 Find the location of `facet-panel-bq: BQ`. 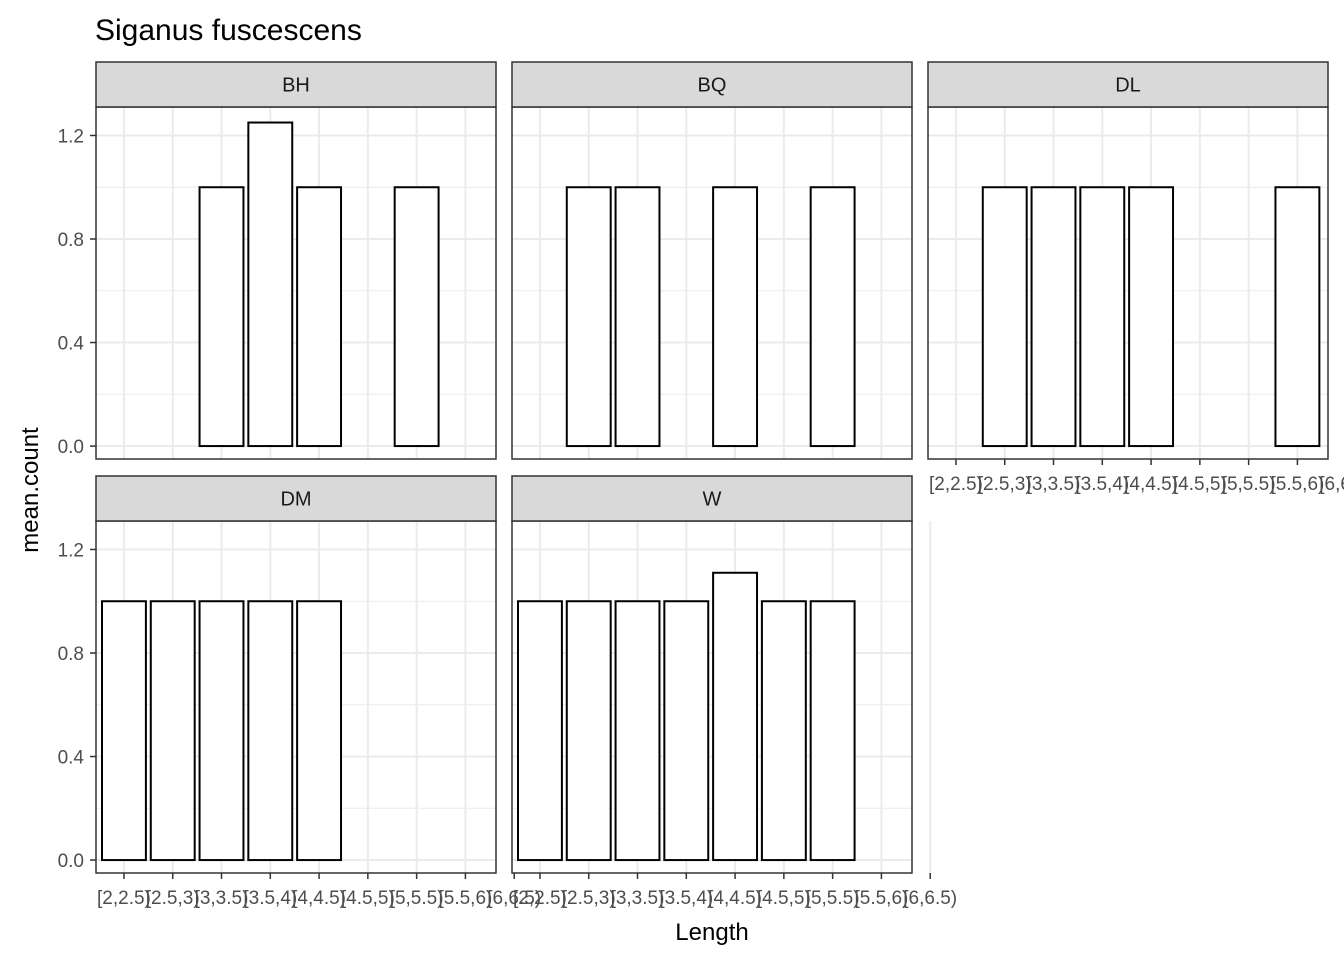

facet-panel-bq: BQ is located at coordinates (721, 260).